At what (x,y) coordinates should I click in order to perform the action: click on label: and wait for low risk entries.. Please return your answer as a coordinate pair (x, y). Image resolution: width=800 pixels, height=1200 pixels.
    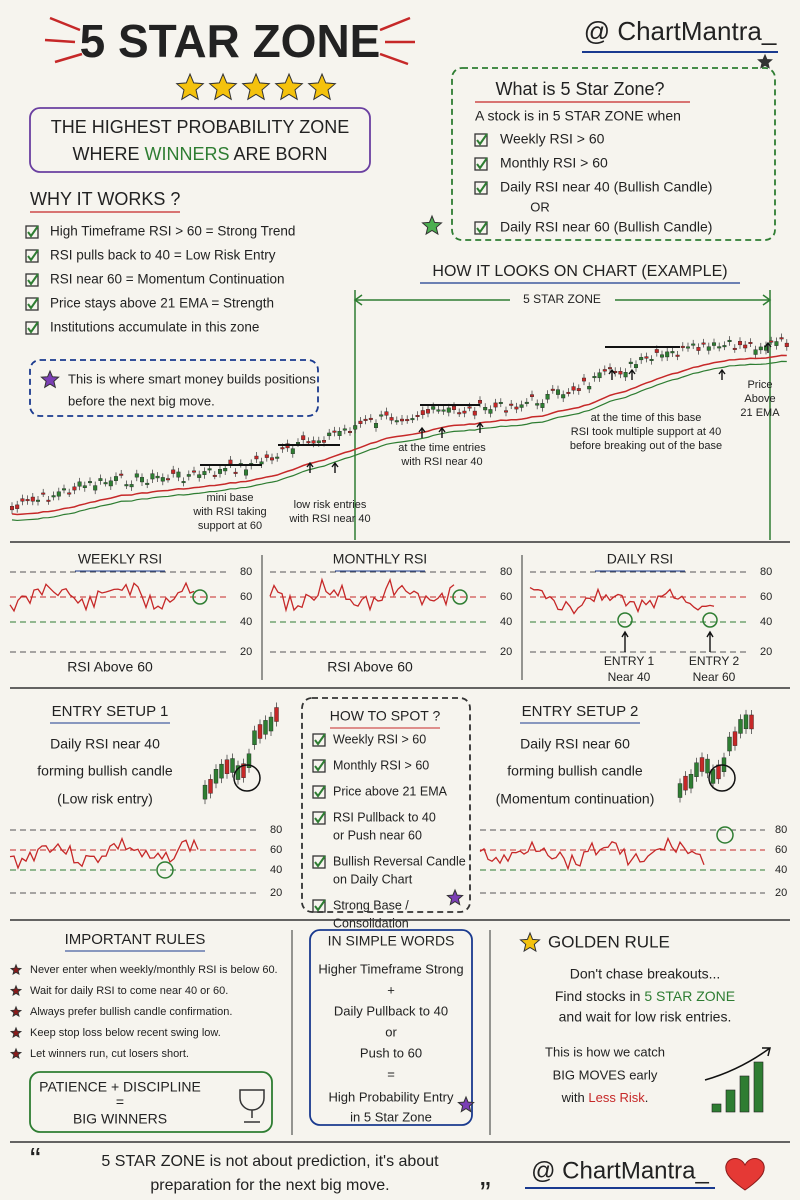
    Looking at the image, I should click on (645, 1017).